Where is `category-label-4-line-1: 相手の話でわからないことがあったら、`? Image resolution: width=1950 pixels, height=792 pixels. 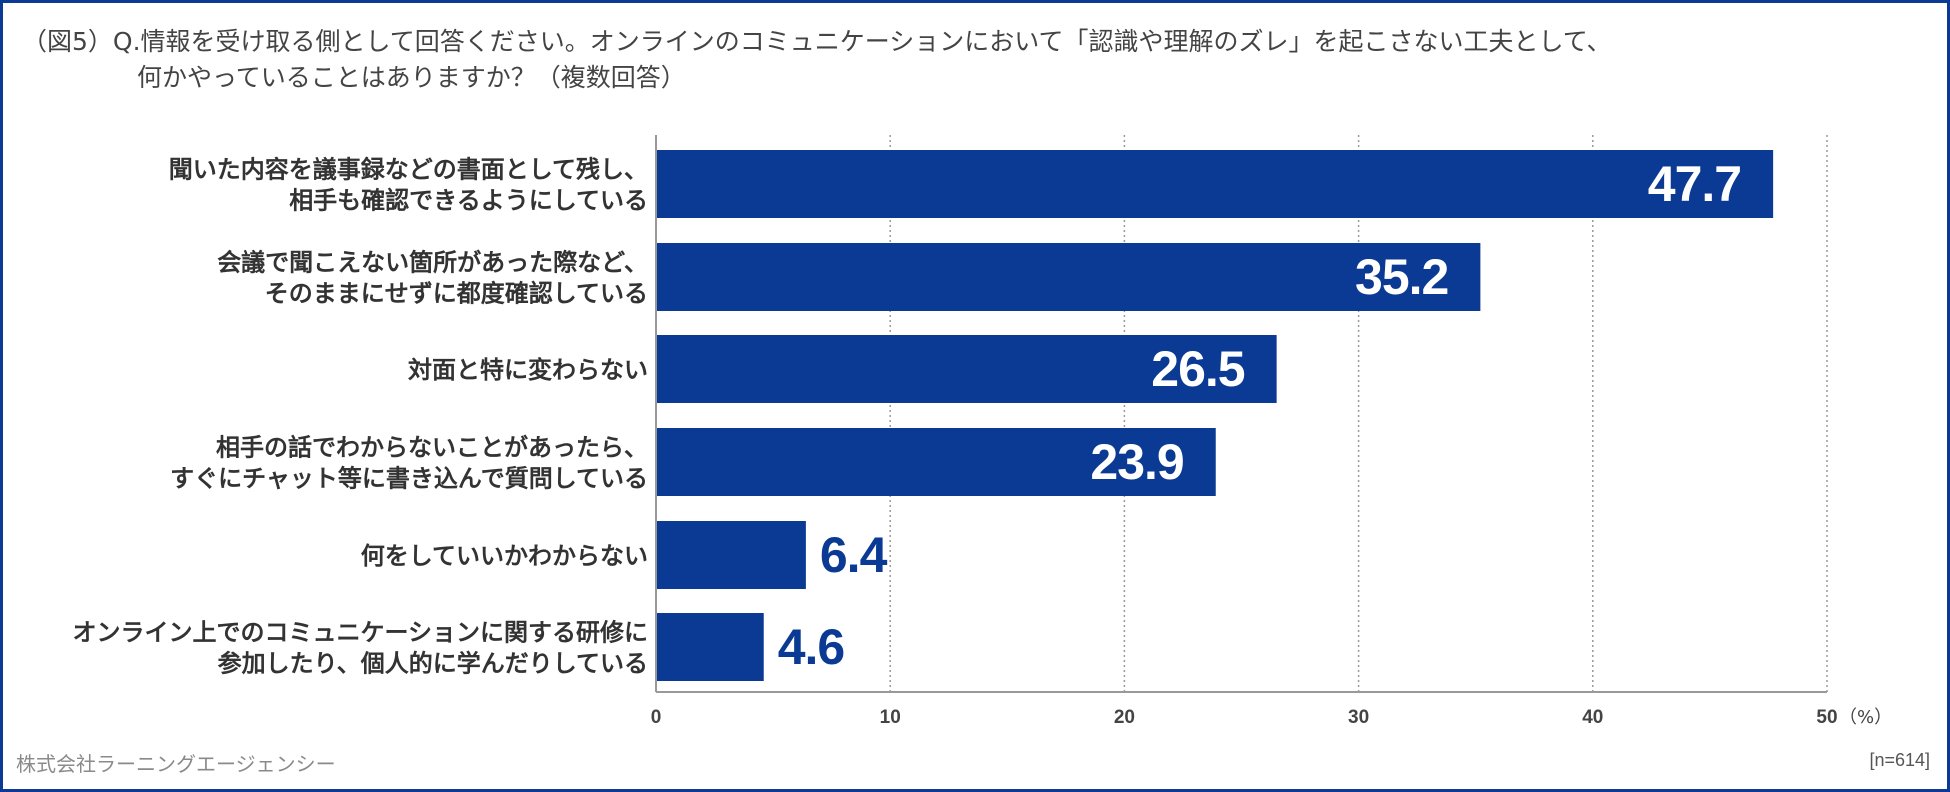
category-label-4-line-1: 相手の話でわからないことがあったら、 is located at coordinates (432, 448).